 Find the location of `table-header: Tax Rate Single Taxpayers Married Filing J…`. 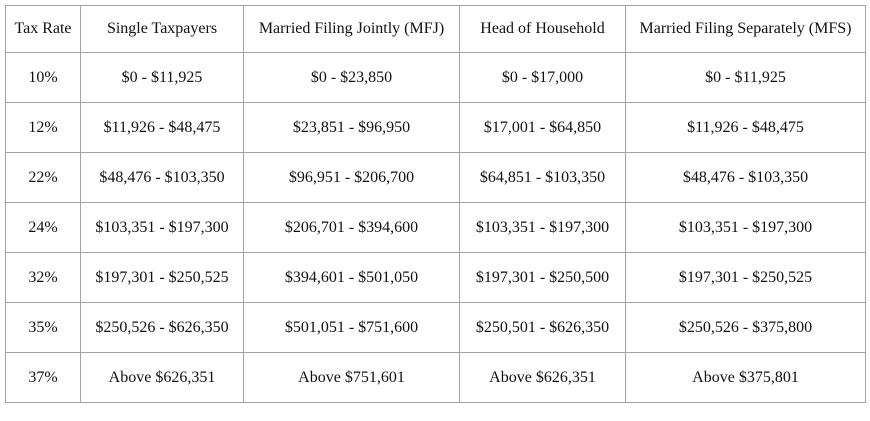

table-header: Tax Rate Single Taxpayers Married Filing J… is located at coordinates (435, 29).